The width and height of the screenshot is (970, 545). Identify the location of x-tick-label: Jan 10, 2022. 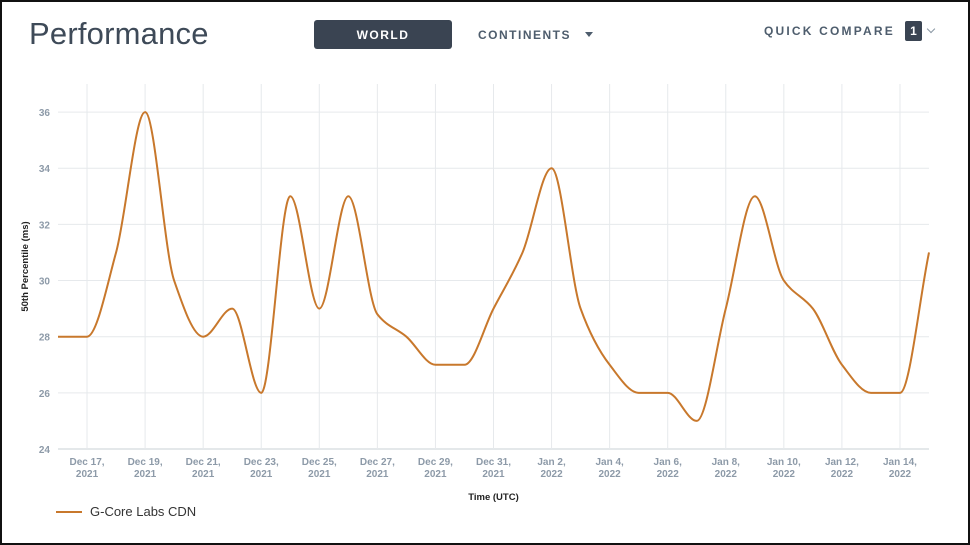
(784, 468).